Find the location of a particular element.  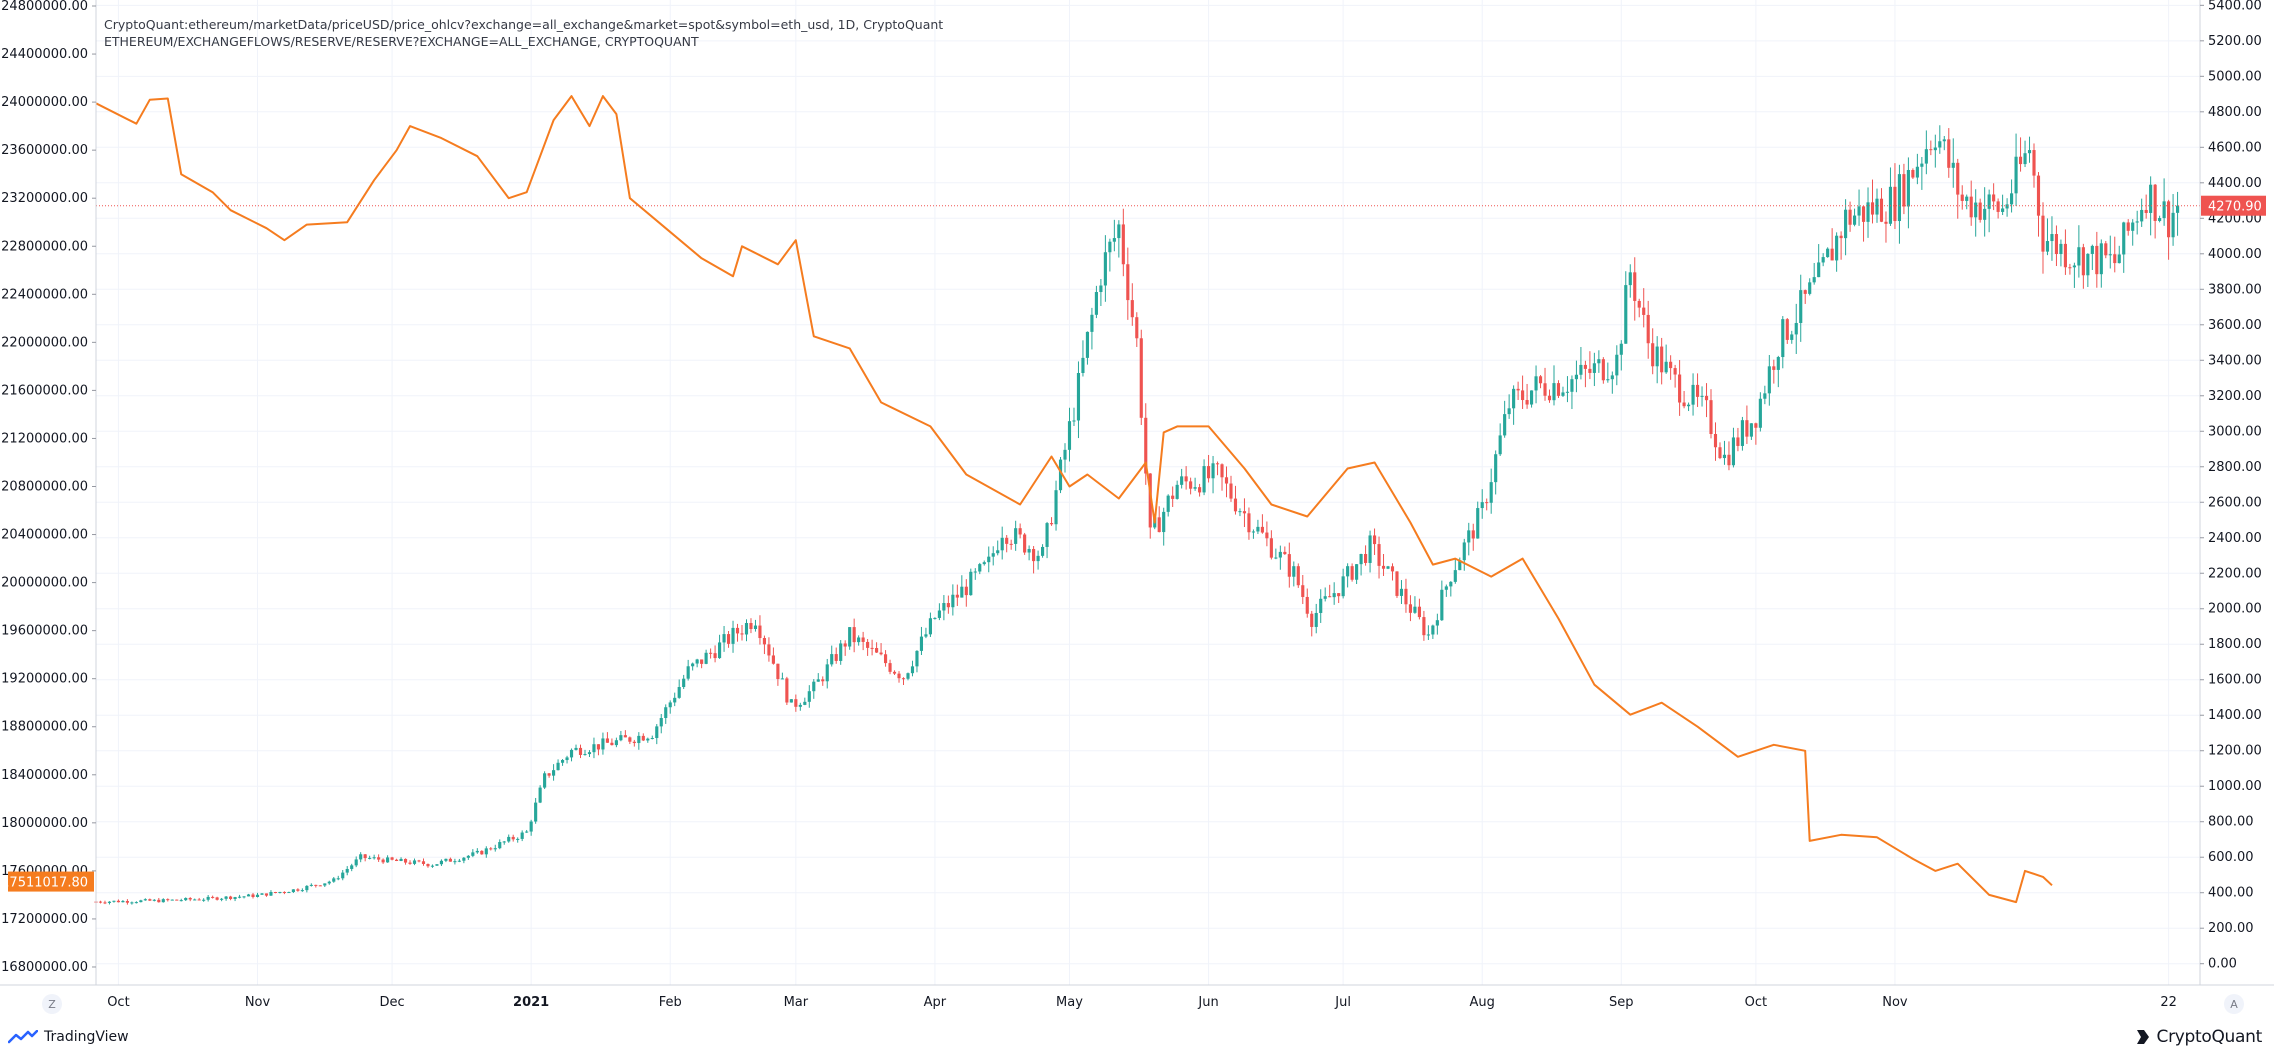

right-tick-label: 0.00 is located at coordinates (2222, 964).